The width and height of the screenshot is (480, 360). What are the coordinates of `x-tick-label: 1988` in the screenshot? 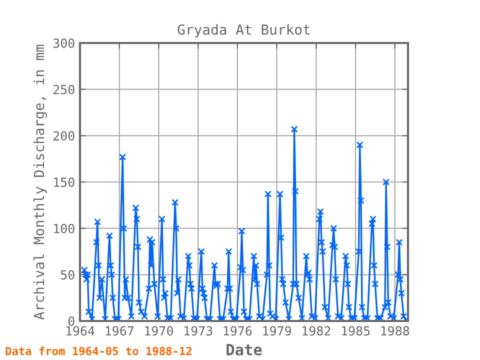 It's located at (395, 331).